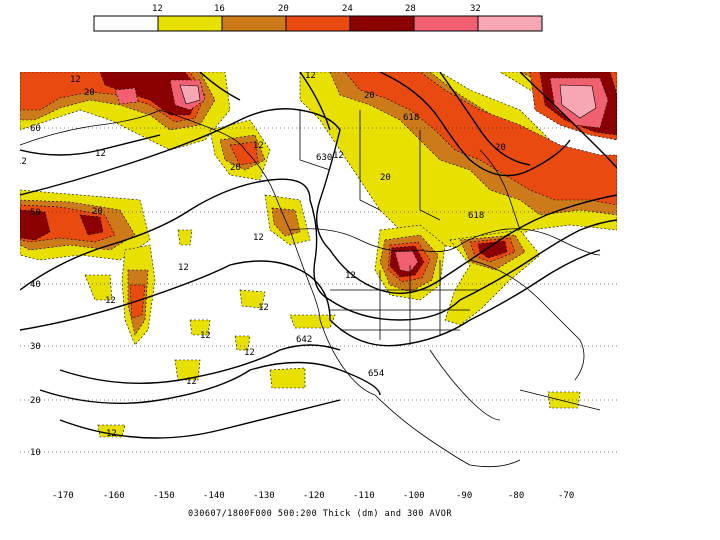 The image size is (720, 540). I want to click on contour-label-13: 12, so click(110, 301).